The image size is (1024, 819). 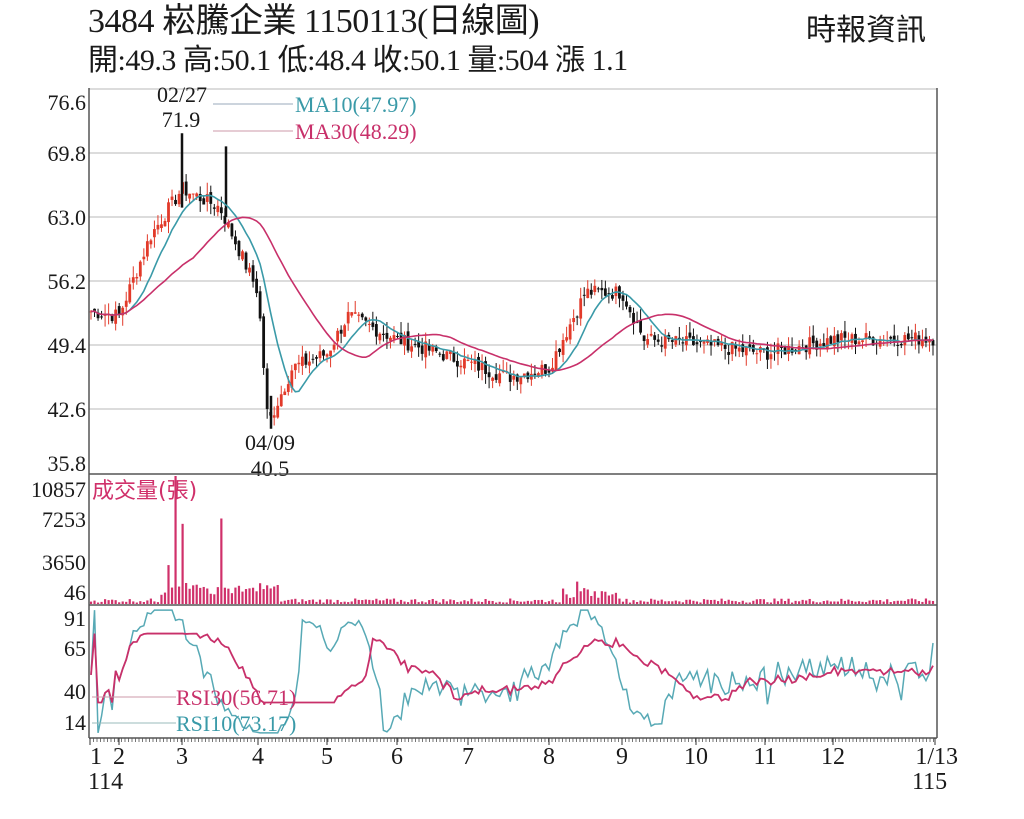 What do you see at coordinates (67, 463) in the screenshot?
I see `price-tick: 35.8` at bounding box center [67, 463].